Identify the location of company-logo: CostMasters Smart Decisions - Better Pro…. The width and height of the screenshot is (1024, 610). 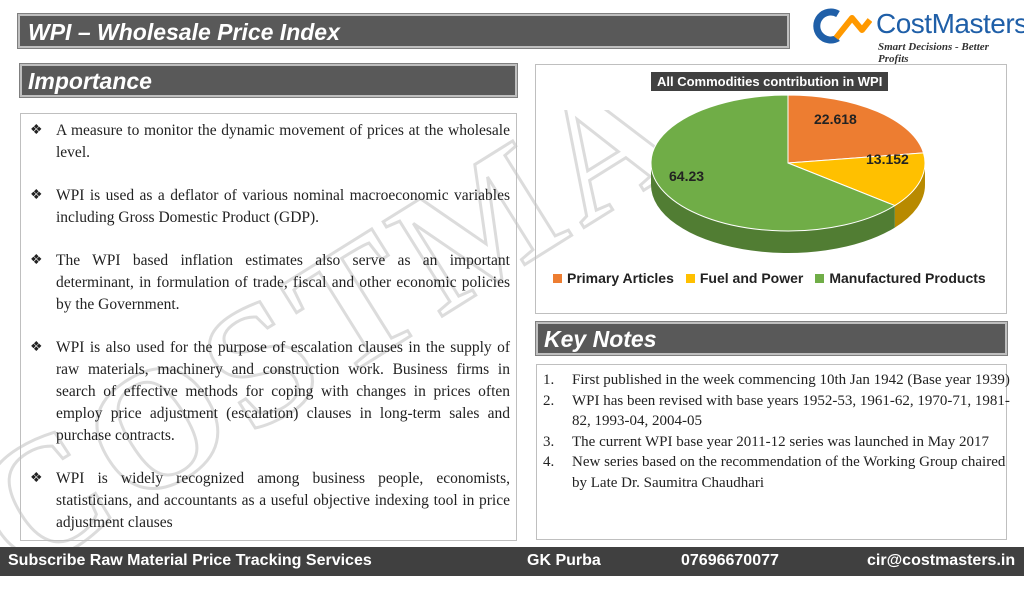
(918, 36).